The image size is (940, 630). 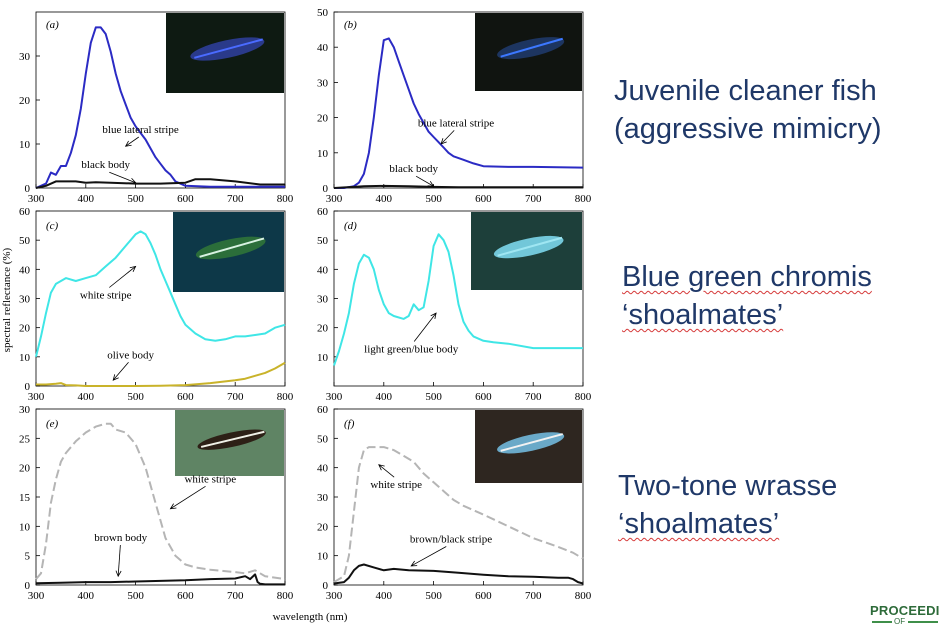 I want to click on logo-subtext: OF, so click(x=900, y=621).